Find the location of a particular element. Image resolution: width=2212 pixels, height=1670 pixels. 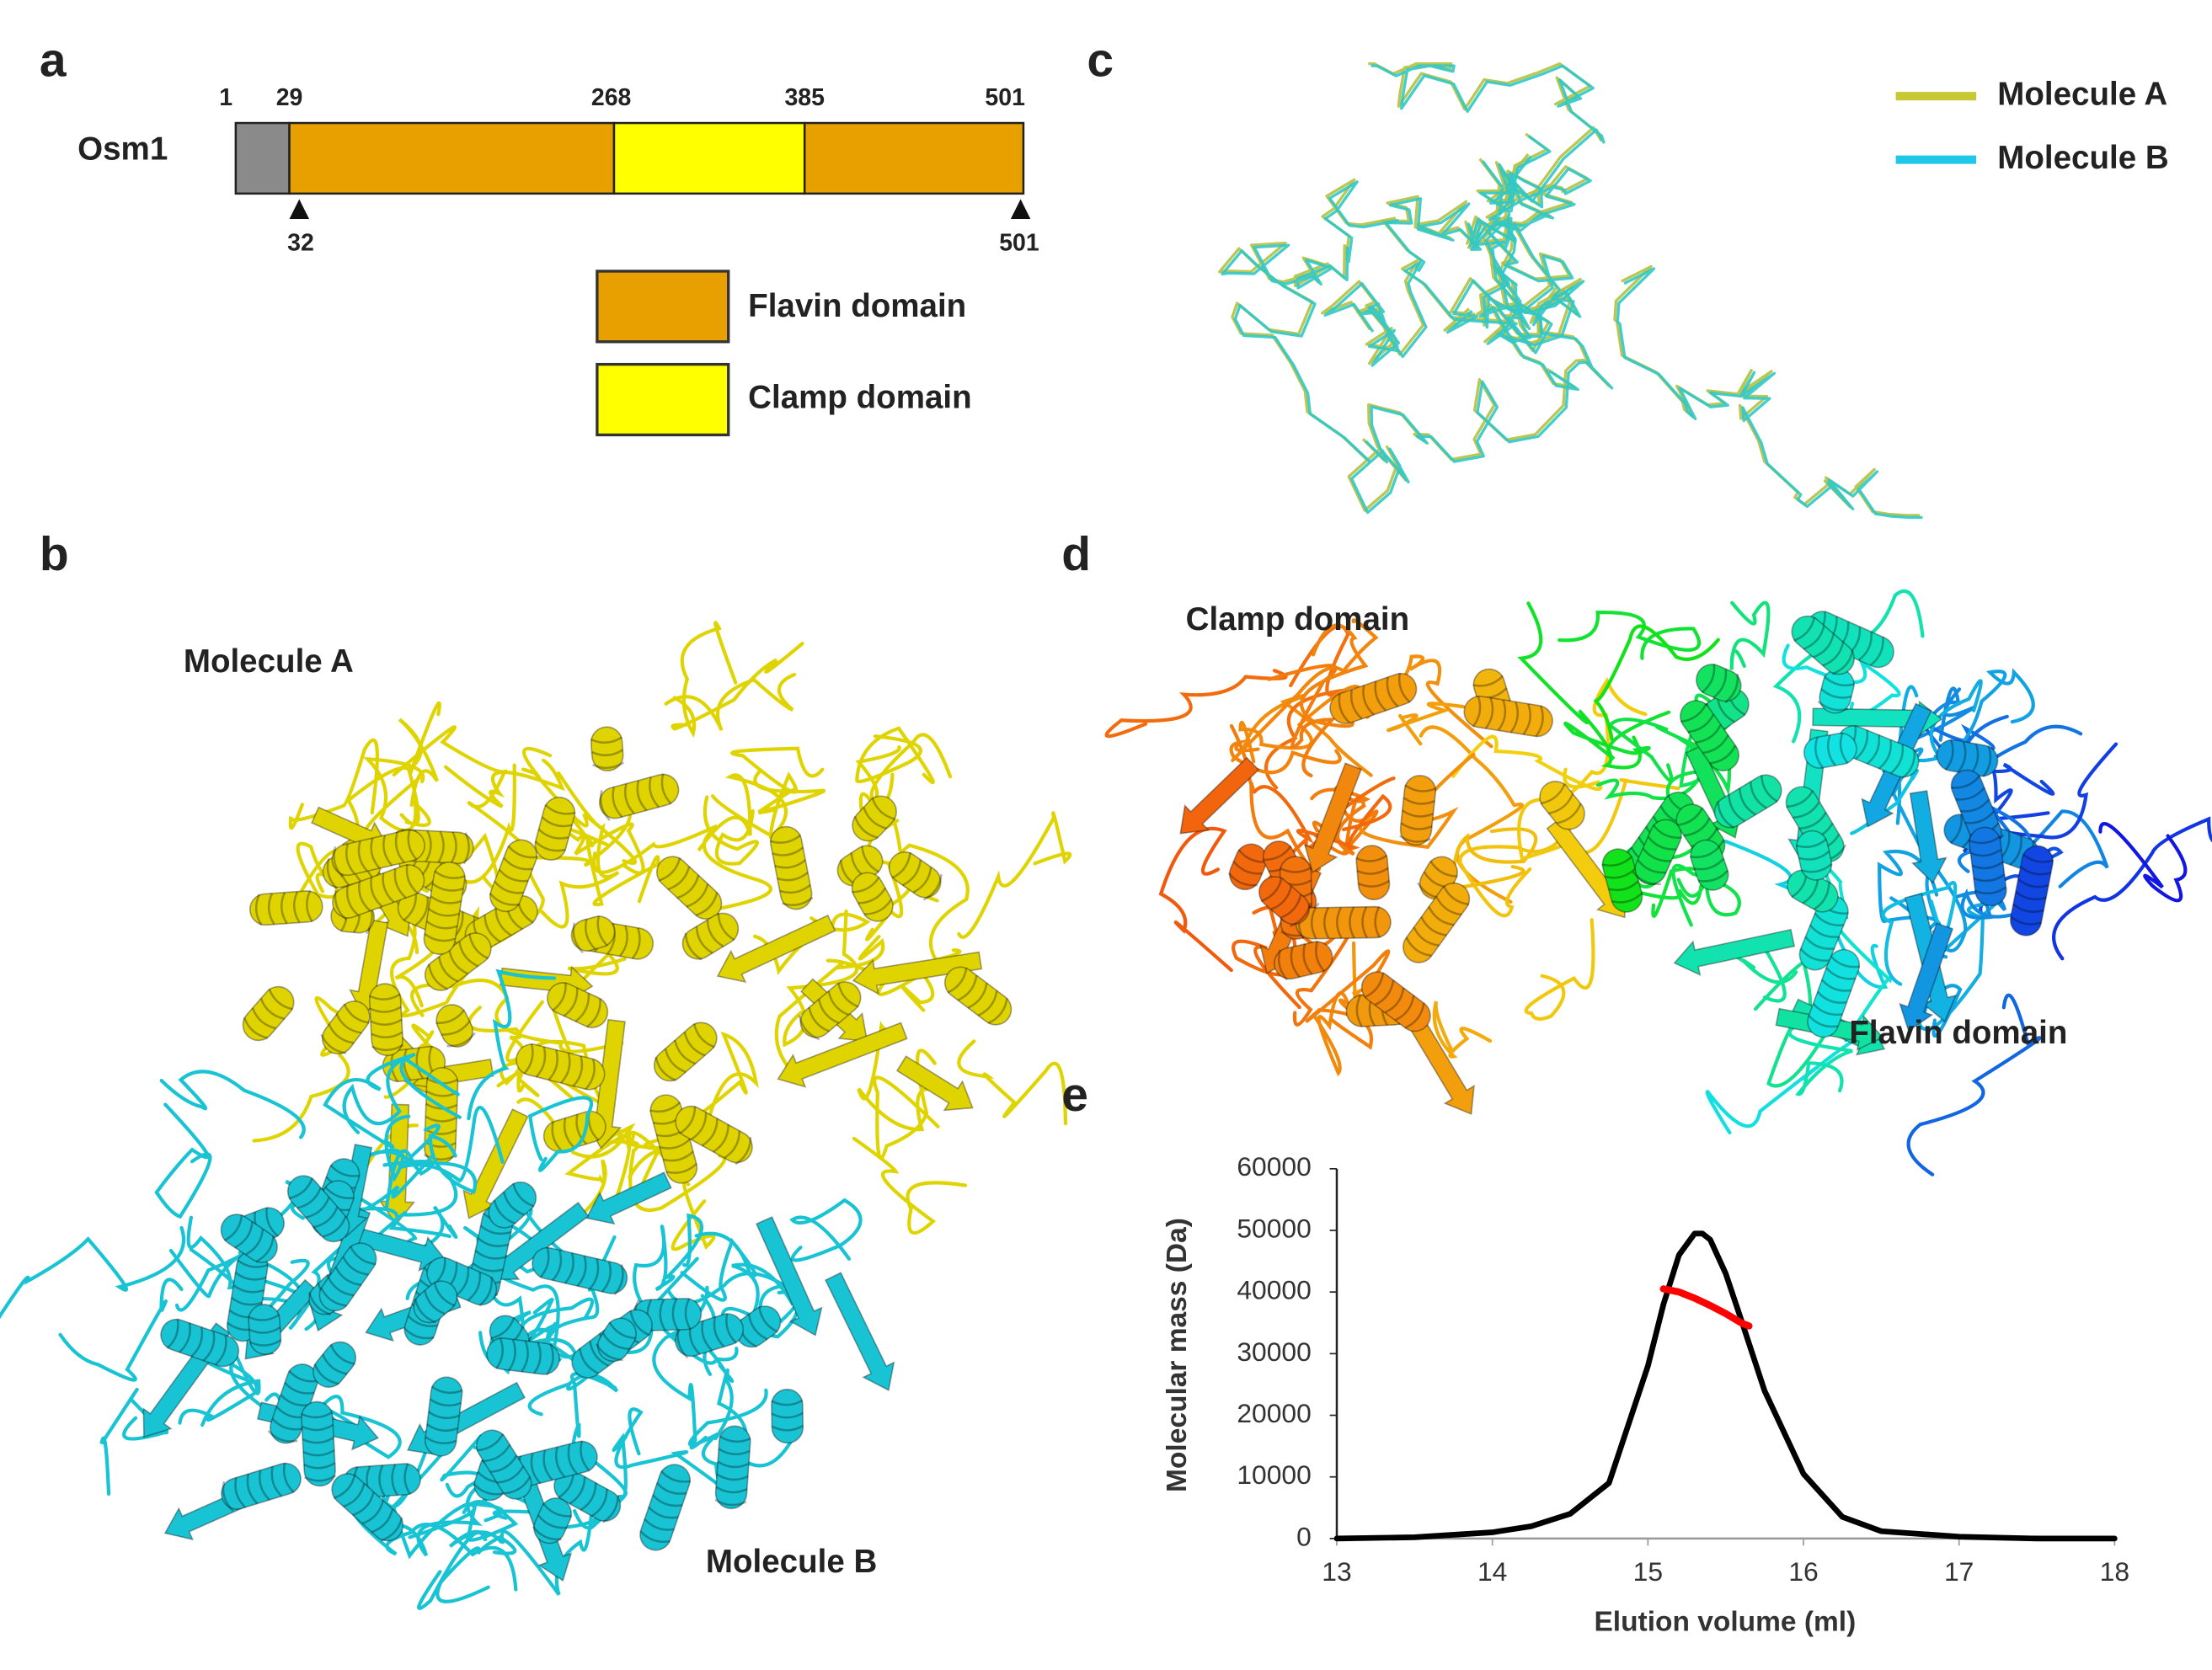

strand is located at coordinates (776, 949).